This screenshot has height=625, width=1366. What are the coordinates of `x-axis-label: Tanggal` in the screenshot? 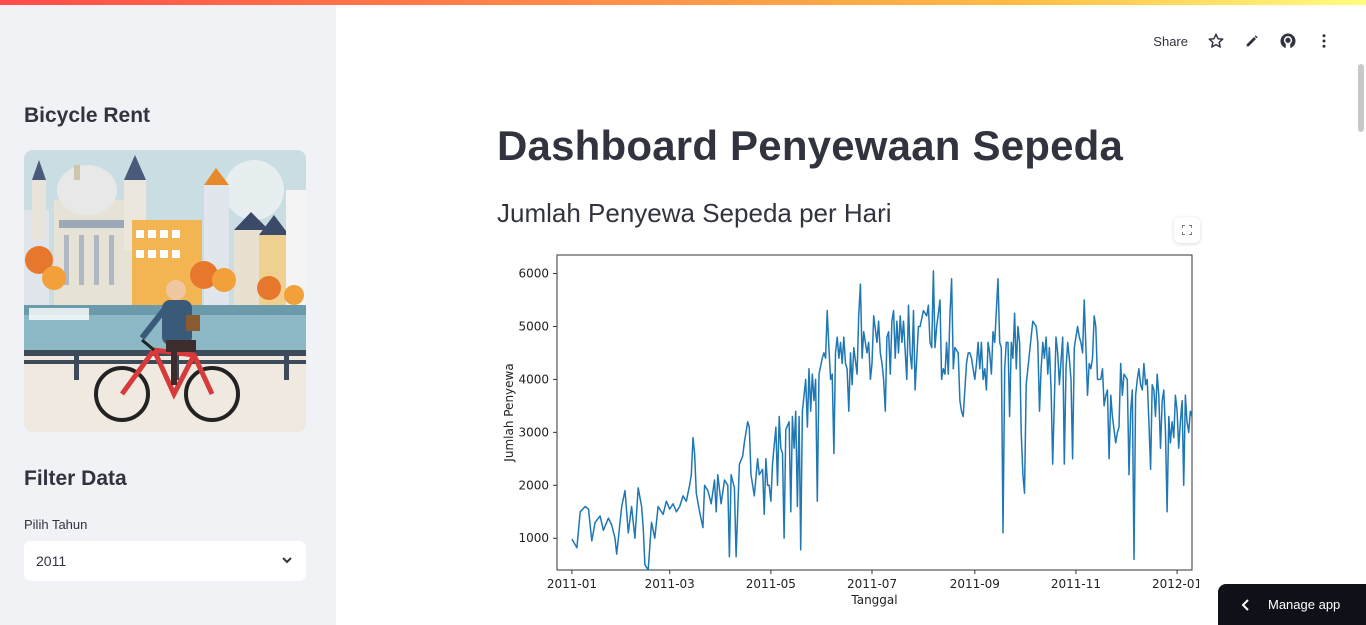 It's located at (873, 600).